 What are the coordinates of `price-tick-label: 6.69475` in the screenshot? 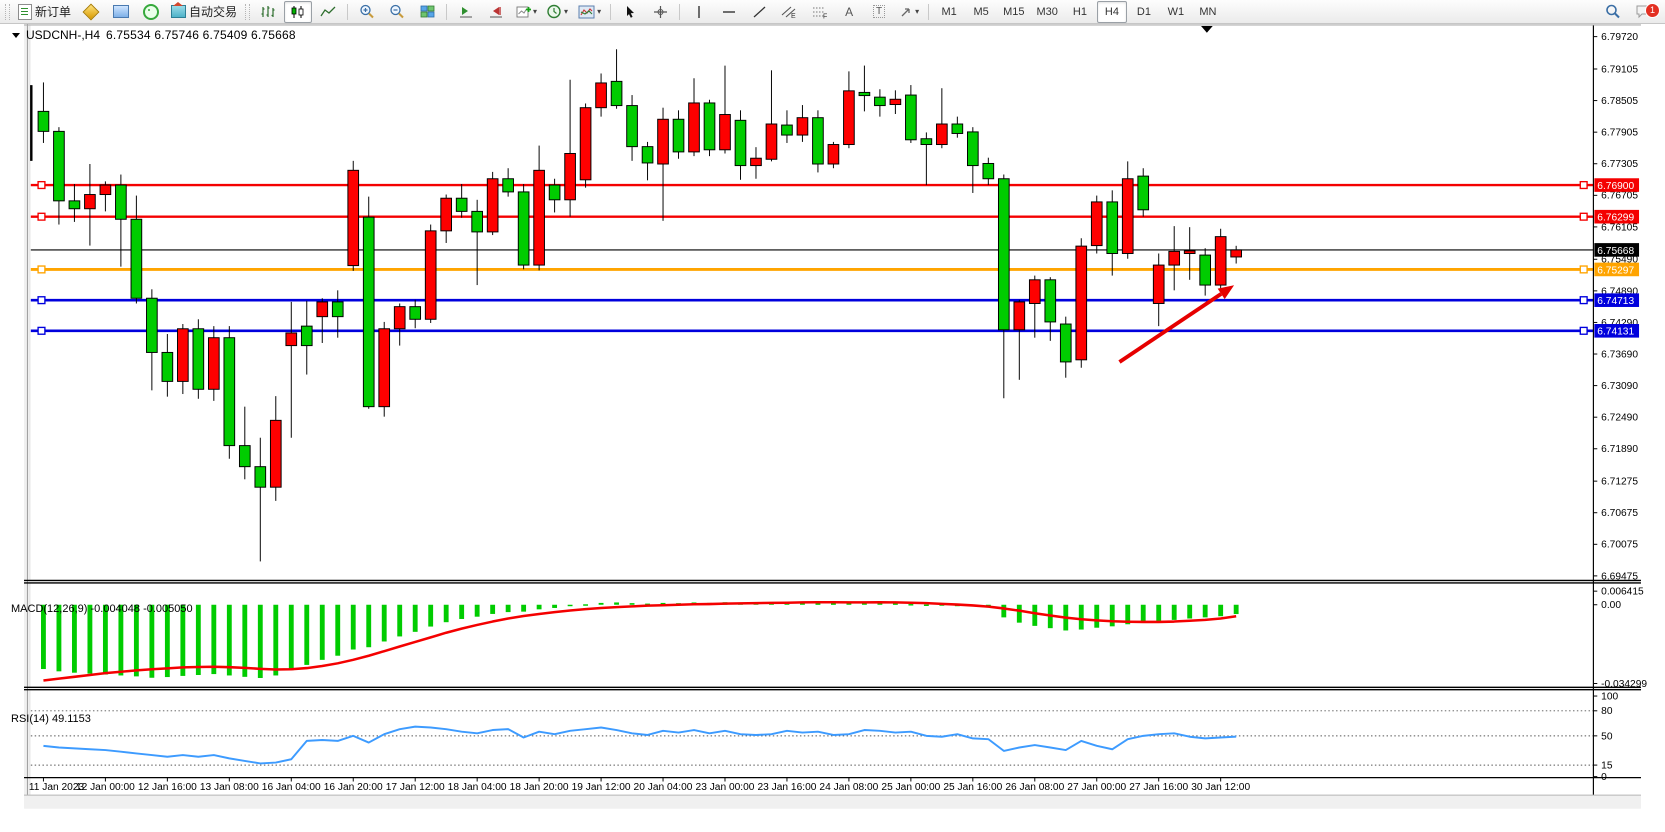 It's located at (1619, 576).